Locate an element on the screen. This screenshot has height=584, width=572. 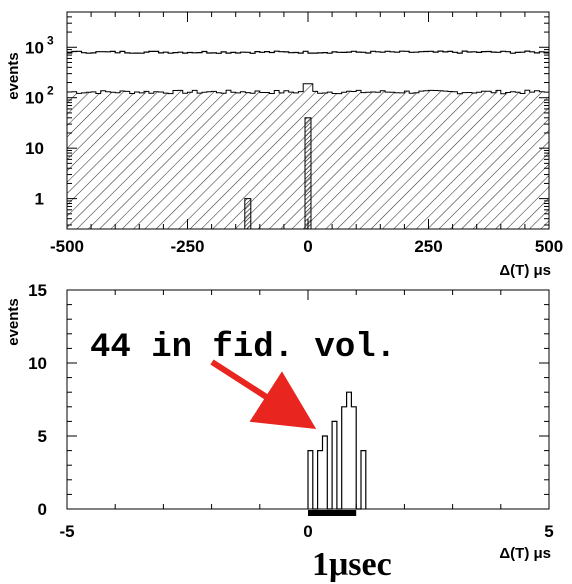
bottom-histogram is located at coordinates (337, 450).